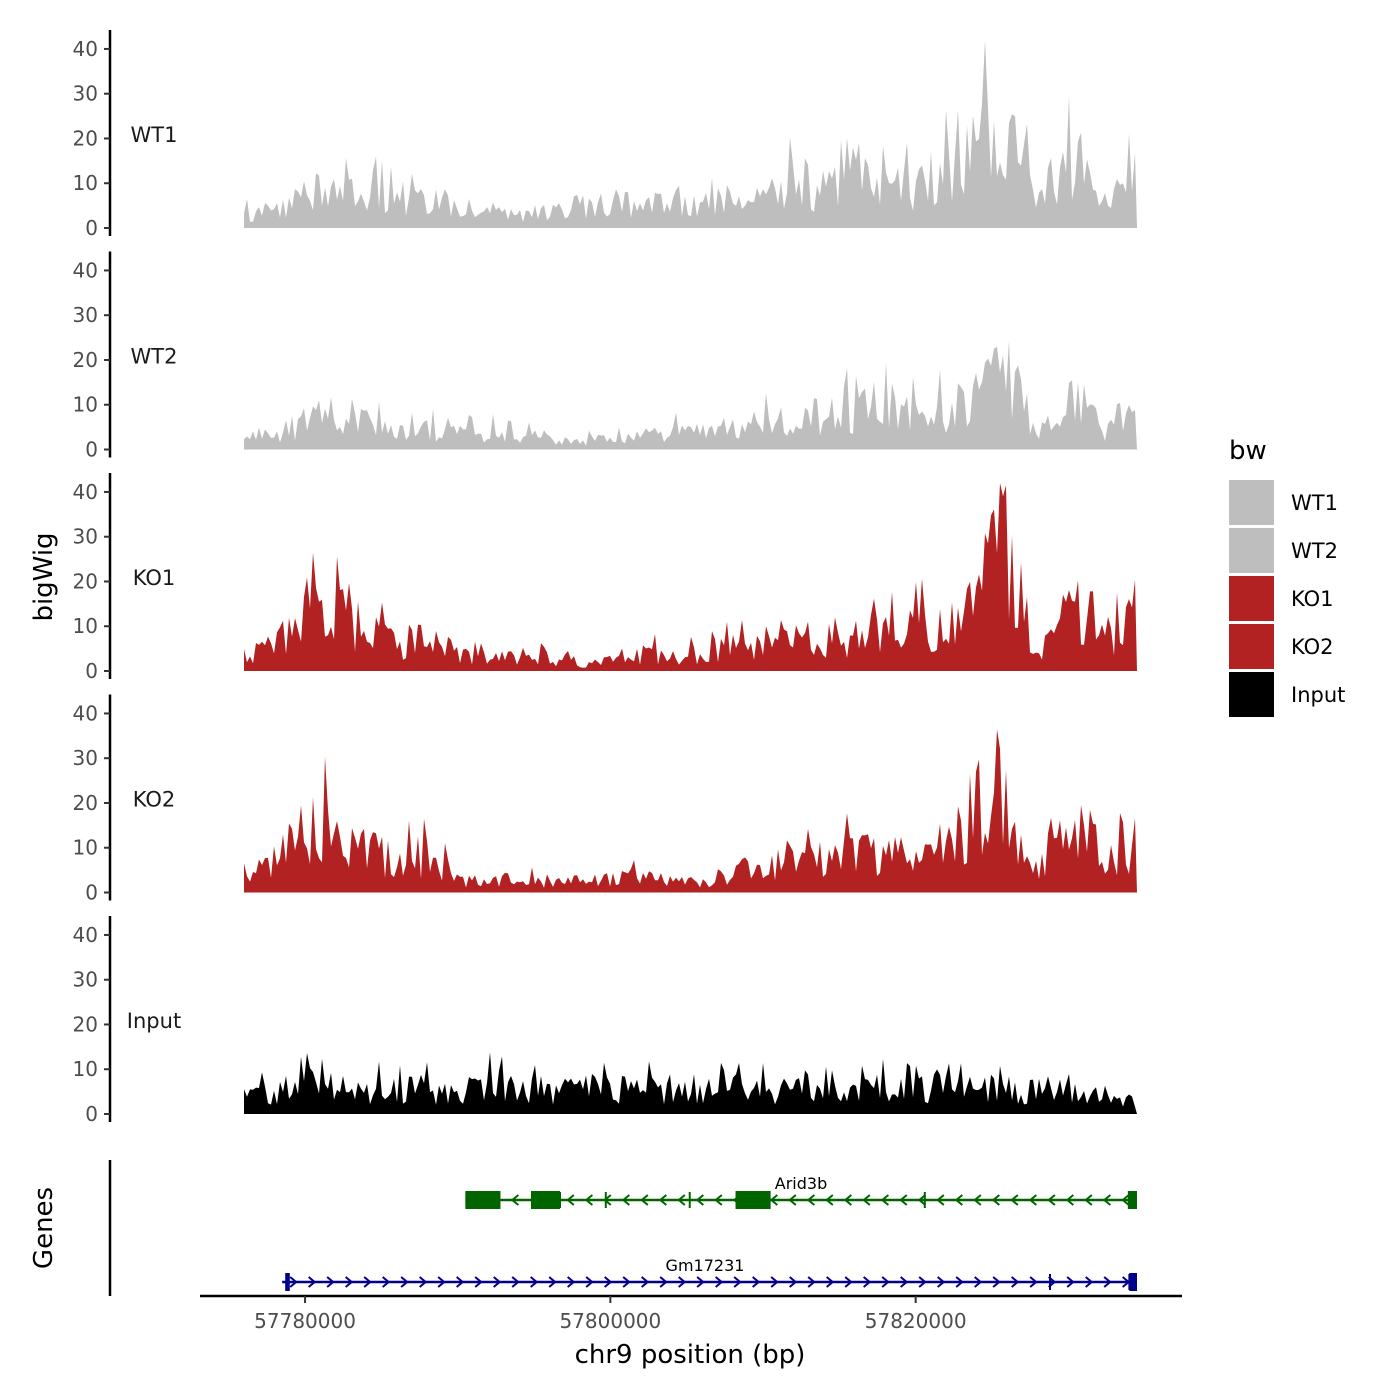 The width and height of the screenshot is (1400, 1400). Describe the element at coordinates (691, 1313) in the screenshot. I see `x-axis: 57780000 57800000 57820000` at that location.